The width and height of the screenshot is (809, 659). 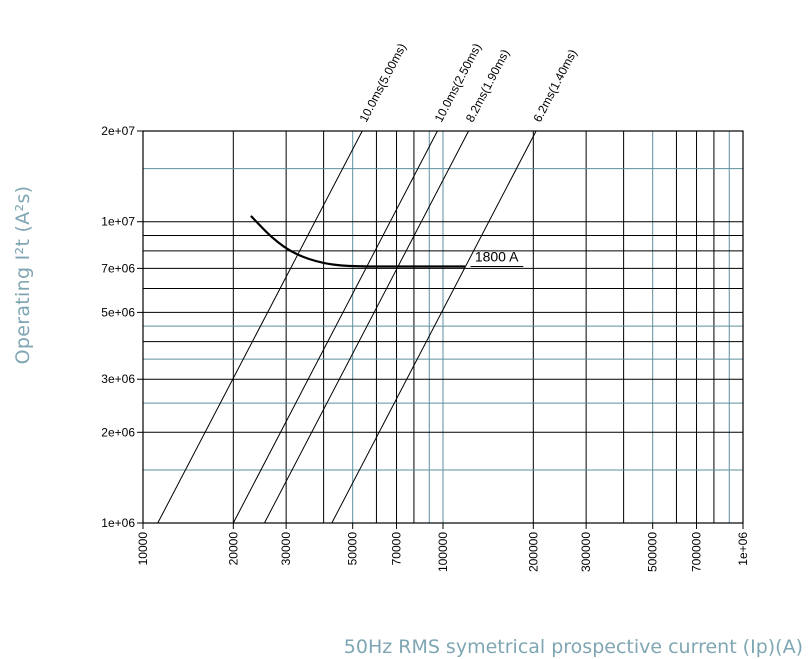 What do you see at coordinates (653, 552) in the screenshot?
I see `x-tick-label: 500000` at bounding box center [653, 552].